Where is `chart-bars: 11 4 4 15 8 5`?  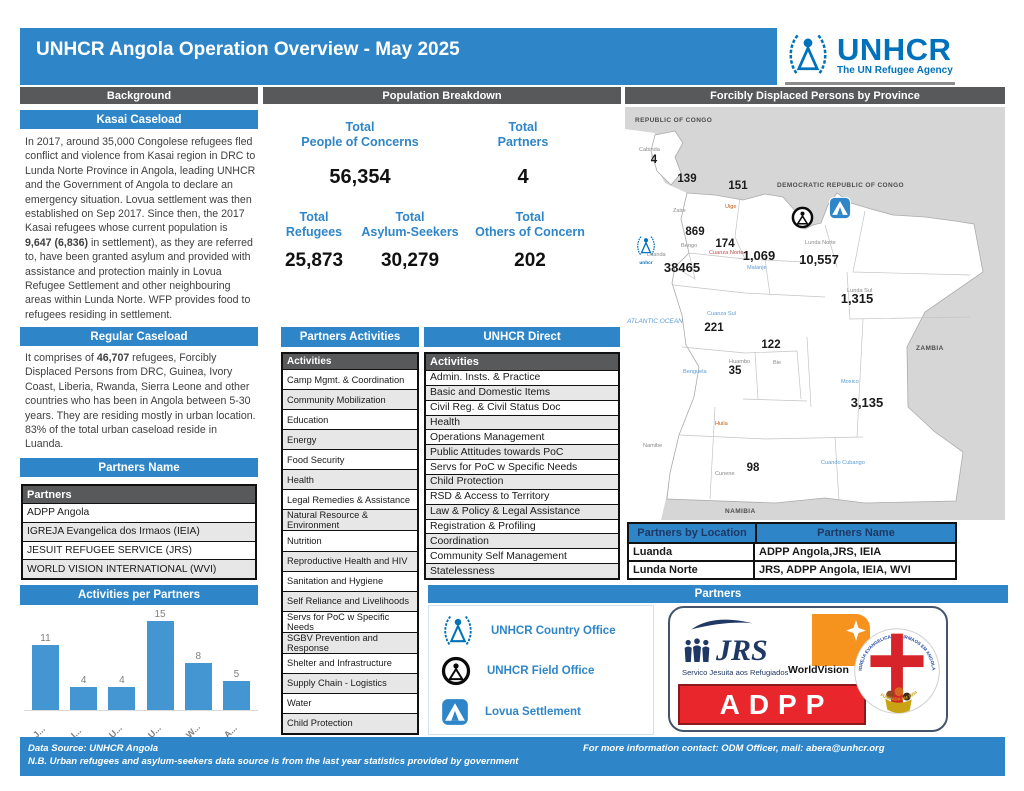 chart-bars: 11 4 4 15 8 5 is located at coordinates (141, 660).